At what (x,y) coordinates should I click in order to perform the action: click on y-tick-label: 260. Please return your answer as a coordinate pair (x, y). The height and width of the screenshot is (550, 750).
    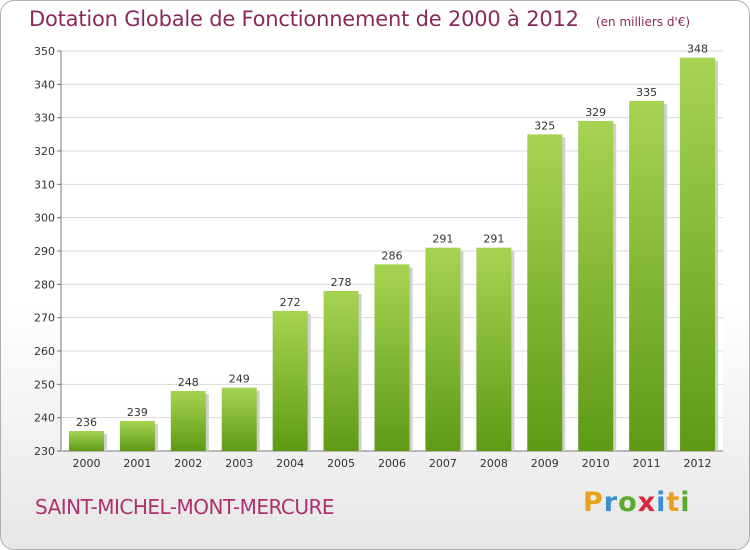
    Looking at the image, I should click on (44, 351).